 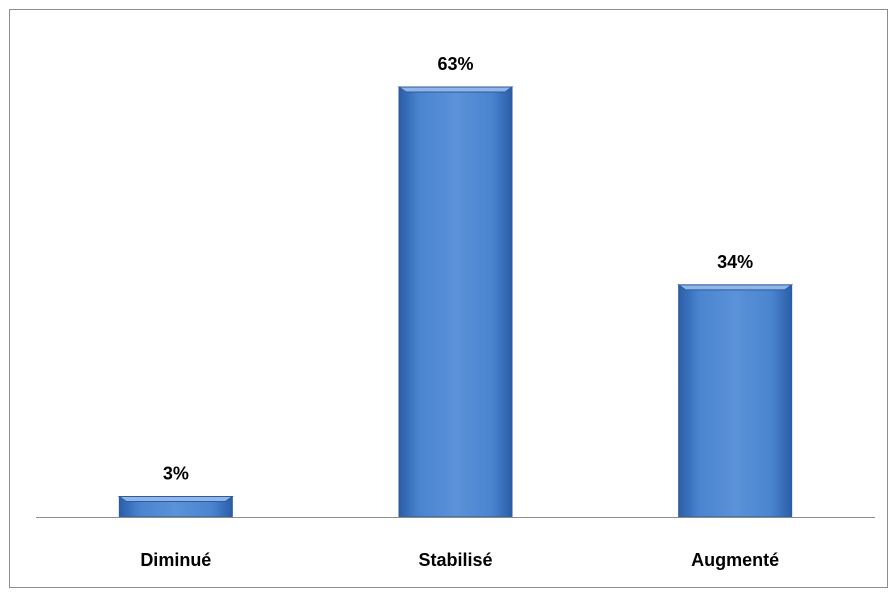 I want to click on x-tick-label-3: Augmenté, so click(x=735, y=560).